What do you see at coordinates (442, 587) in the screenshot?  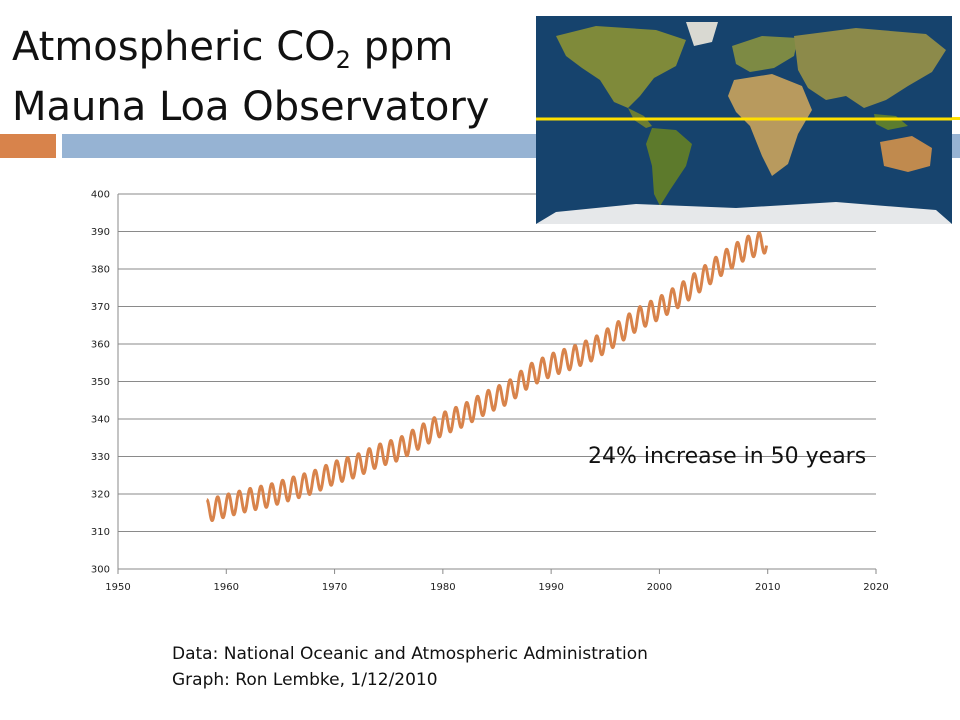 I see `x-tick-label: 1980` at bounding box center [442, 587].